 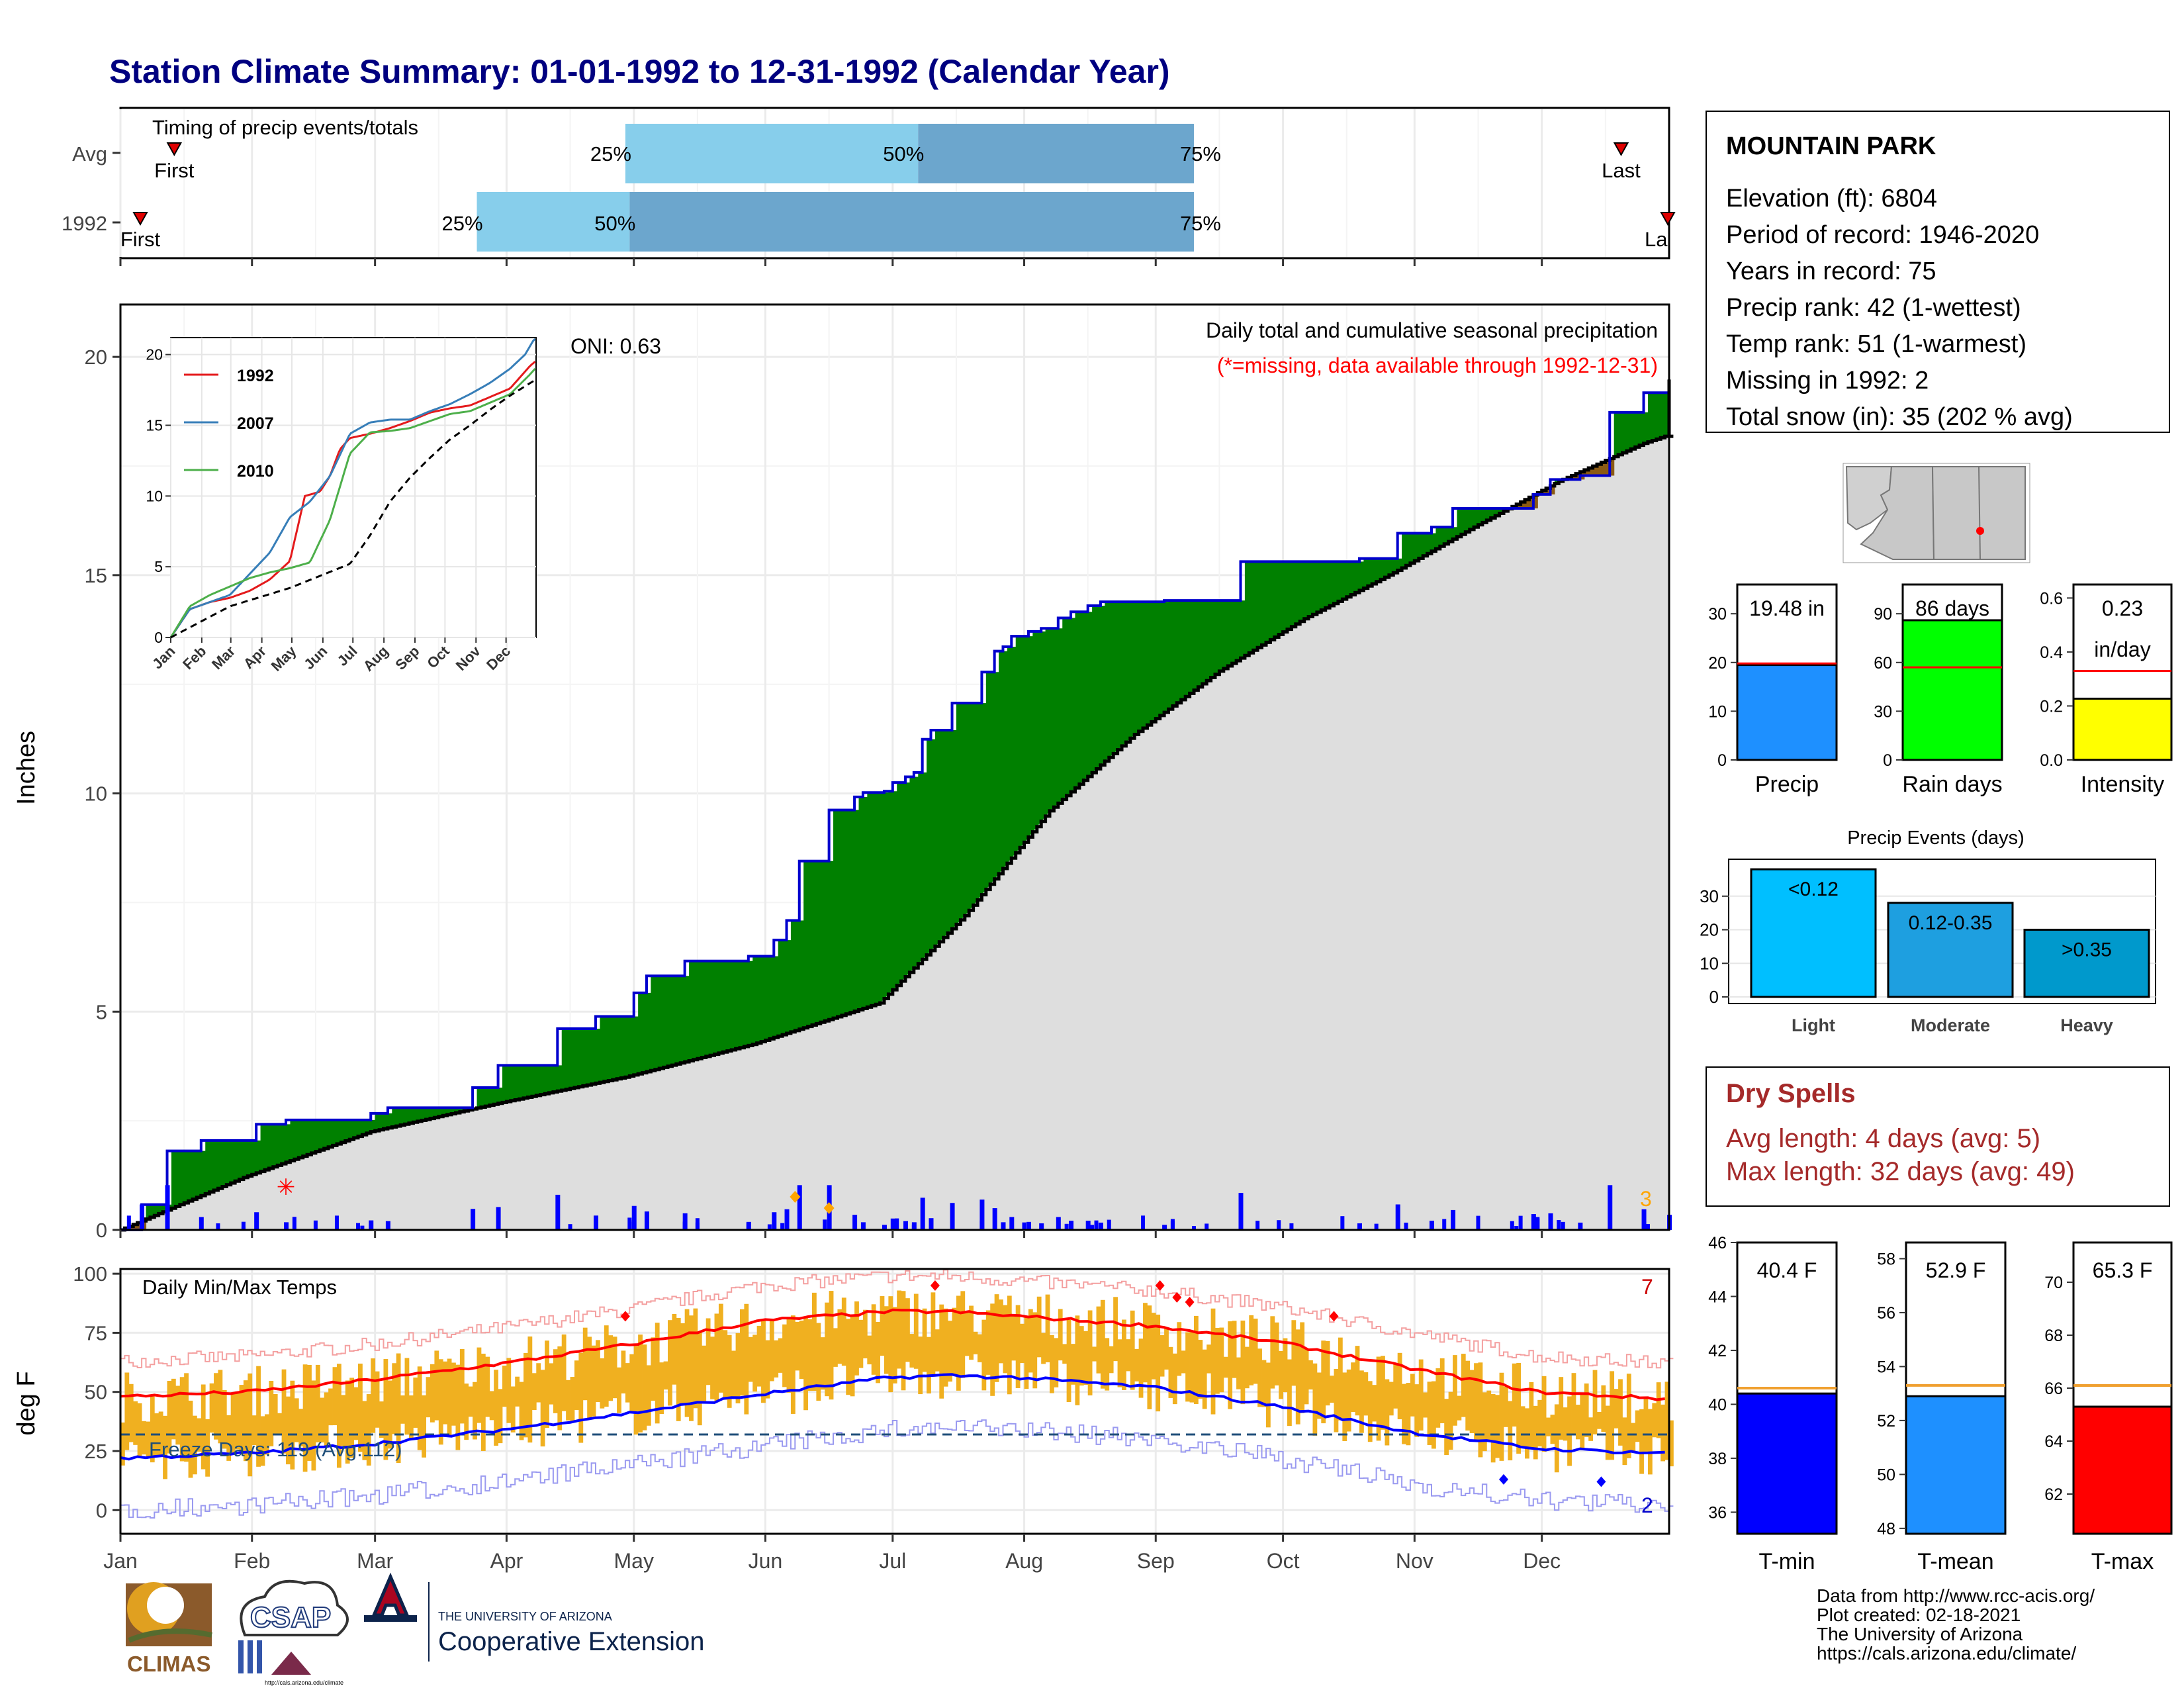 What do you see at coordinates (1883, 614) in the screenshot?
I see `summary-tick-label: 90` at bounding box center [1883, 614].